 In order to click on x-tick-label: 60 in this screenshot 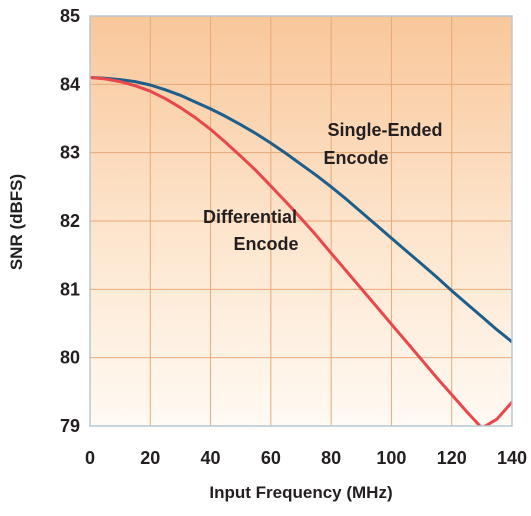, I will do `click(271, 458)`.